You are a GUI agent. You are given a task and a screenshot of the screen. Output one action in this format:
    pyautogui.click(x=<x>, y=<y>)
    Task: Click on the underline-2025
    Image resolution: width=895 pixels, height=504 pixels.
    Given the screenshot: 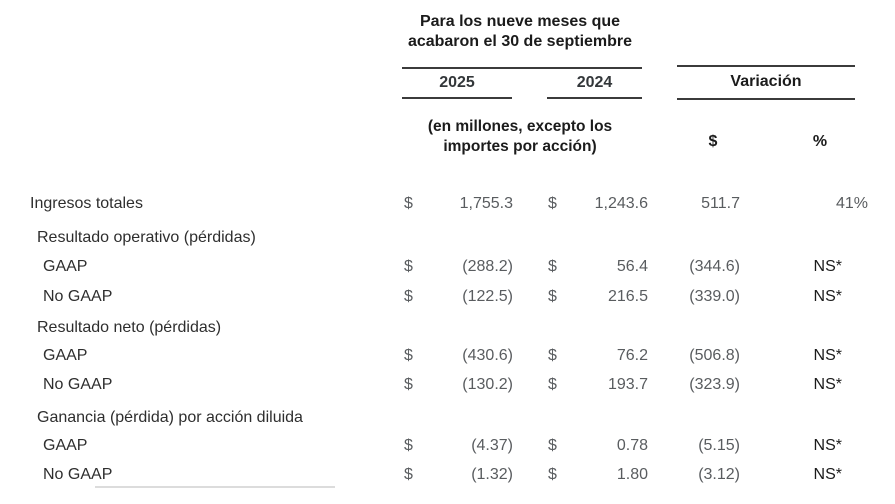 What is the action you would take?
    pyautogui.click(x=457, y=98)
    